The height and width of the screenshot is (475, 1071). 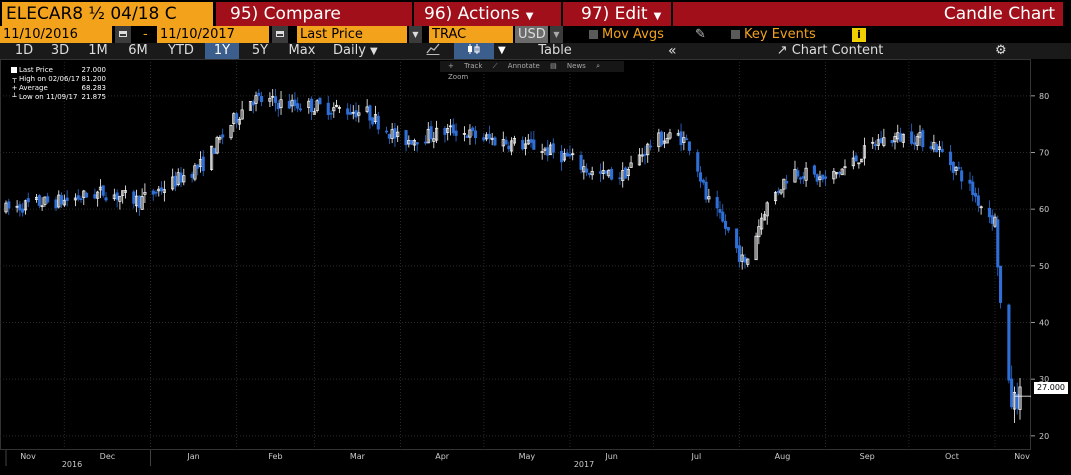 I want to click on ticker-field: ELECAR8 ½ 04/18 C, so click(x=107, y=14).